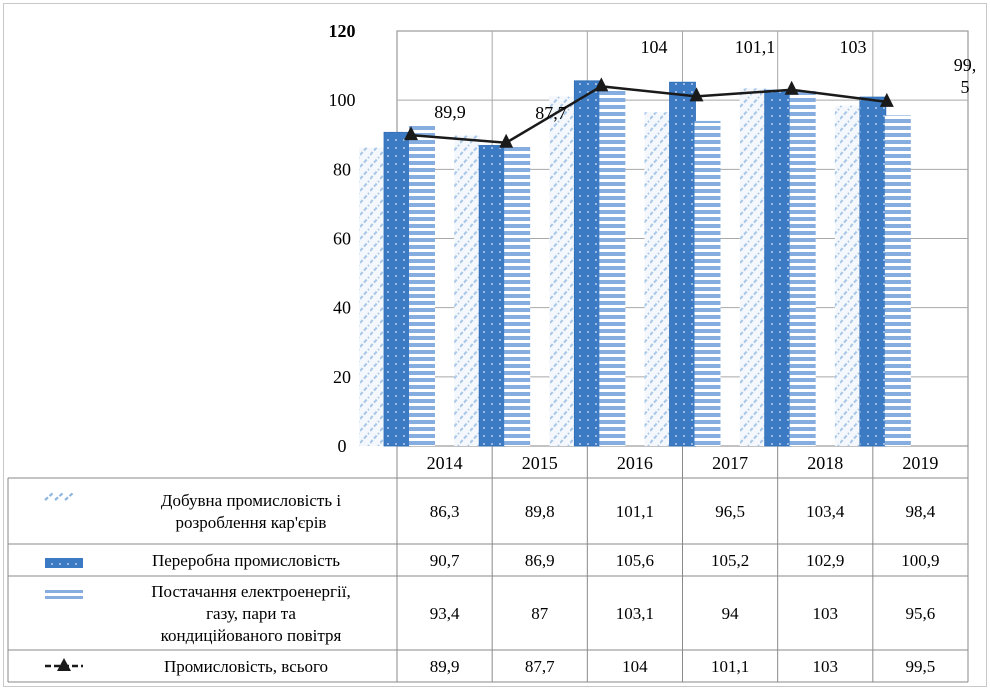 The height and width of the screenshot is (690, 990). I want to click on table-cell: 94, so click(731, 613).